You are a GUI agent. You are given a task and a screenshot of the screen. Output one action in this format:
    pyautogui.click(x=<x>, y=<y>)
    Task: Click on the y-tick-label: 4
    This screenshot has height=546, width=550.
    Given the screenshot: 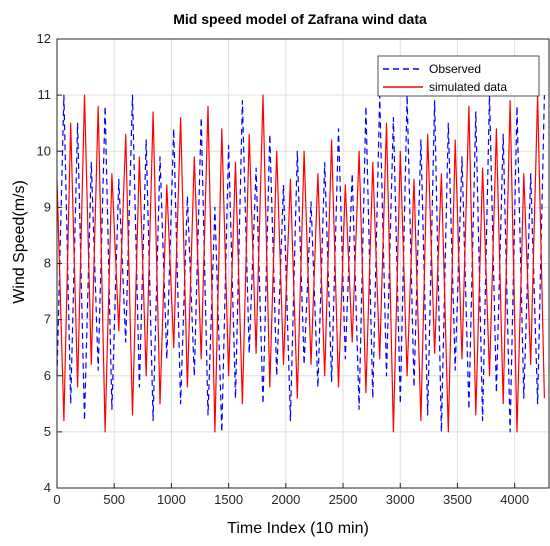 What is the action you would take?
    pyautogui.click(x=47, y=487)
    